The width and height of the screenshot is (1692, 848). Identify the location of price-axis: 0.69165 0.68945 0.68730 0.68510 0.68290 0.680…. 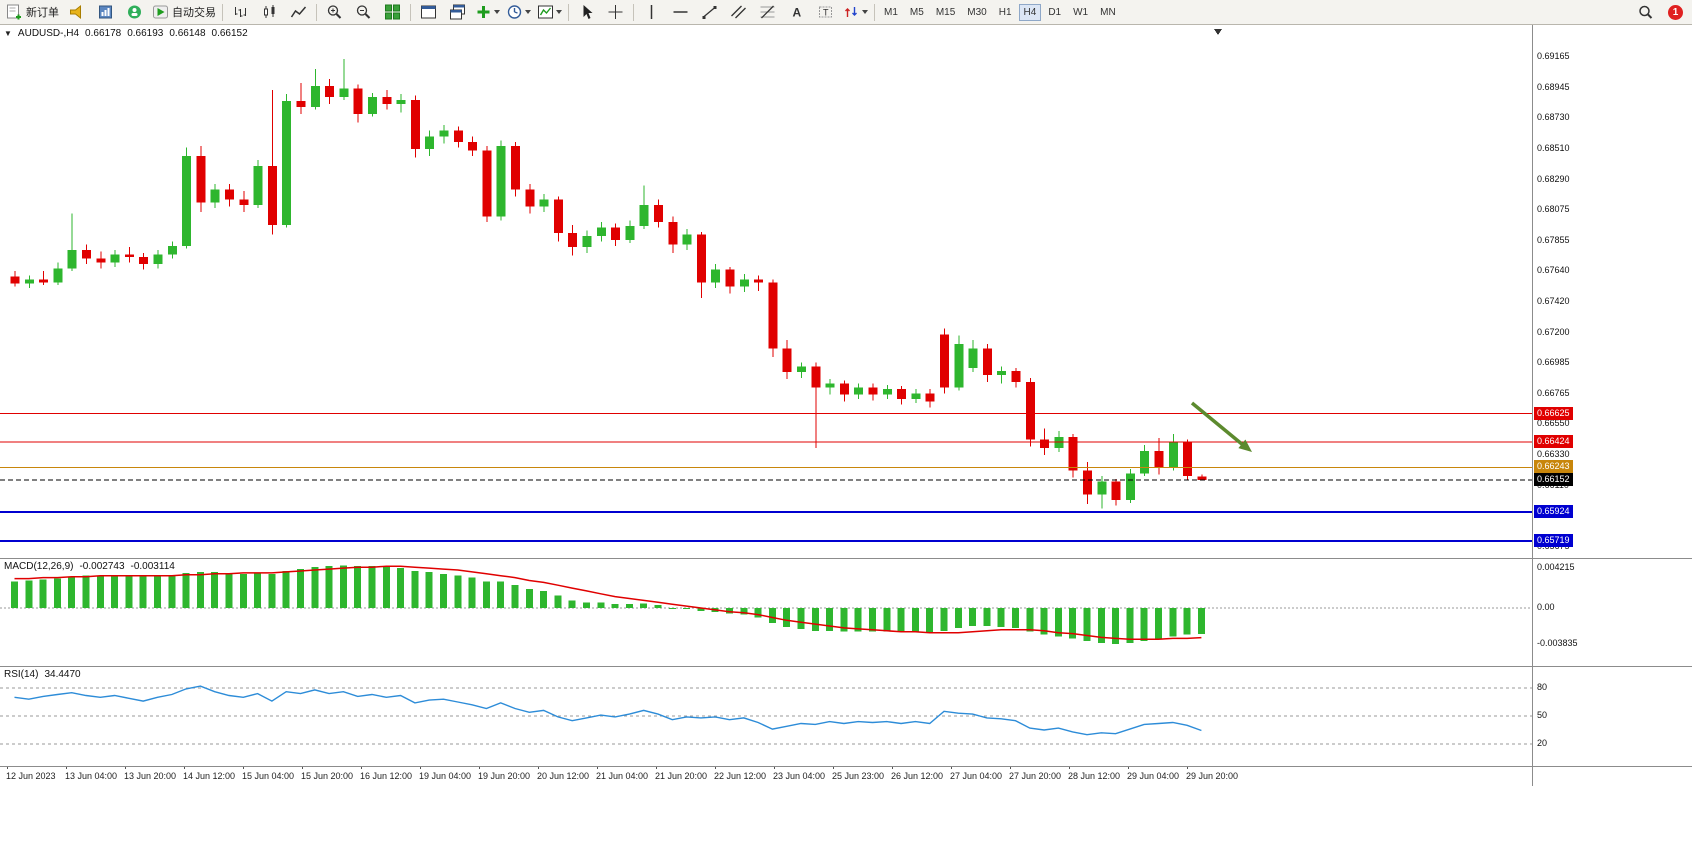
(1612, 405).